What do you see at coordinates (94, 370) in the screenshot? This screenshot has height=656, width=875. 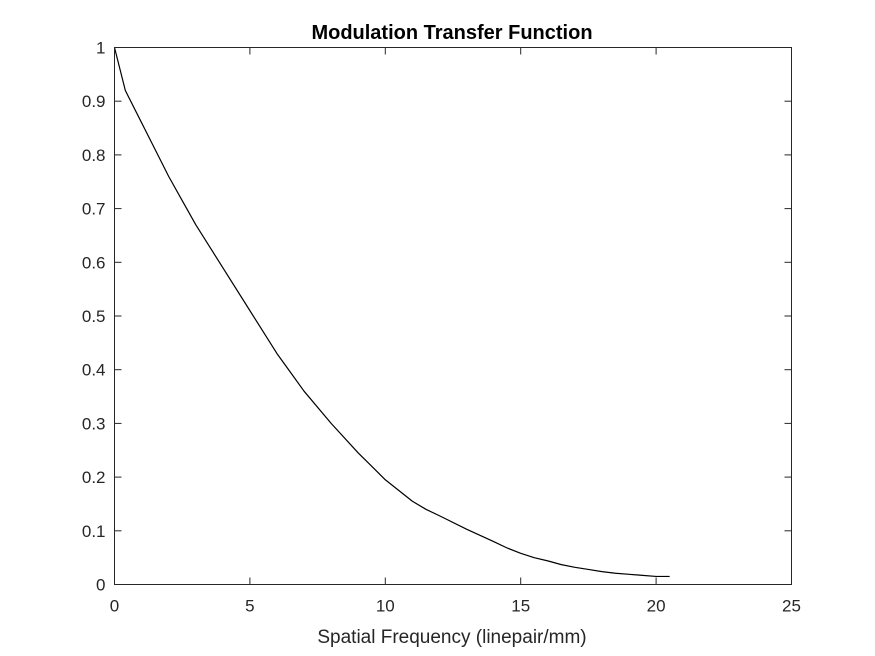 I see `y-tick-label: 0.4` at bounding box center [94, 370].